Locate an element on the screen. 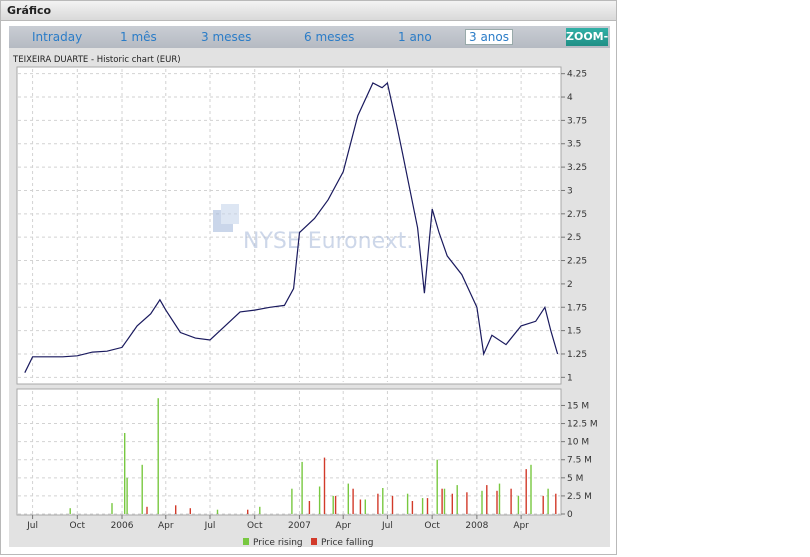 The width and height of the screenshot is (810, 557). tab-3-anos: 3 anos is located at coordinates (489, 37).